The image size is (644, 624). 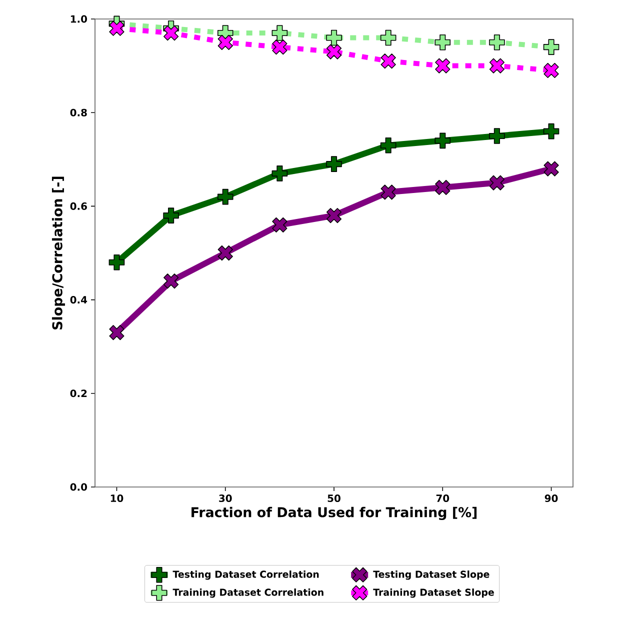 I want to click on x-tick-label: 90, so click(x=551, y=498).